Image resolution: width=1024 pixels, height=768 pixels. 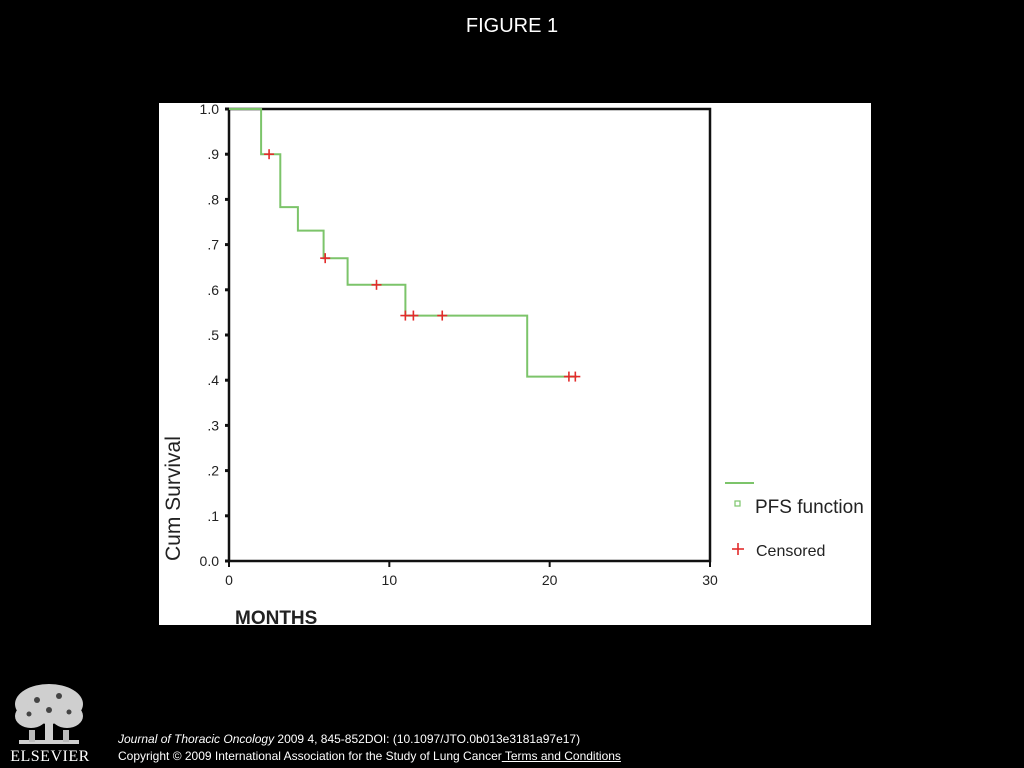 I want to click on y-tick-label: .9, so click(x=213, y=154).